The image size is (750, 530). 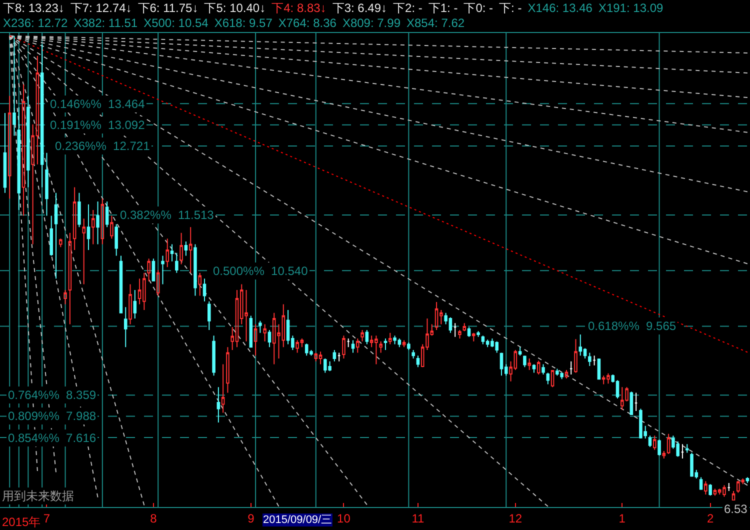 I want to click on x-tick-label: 12, so click(x=515, y=518).